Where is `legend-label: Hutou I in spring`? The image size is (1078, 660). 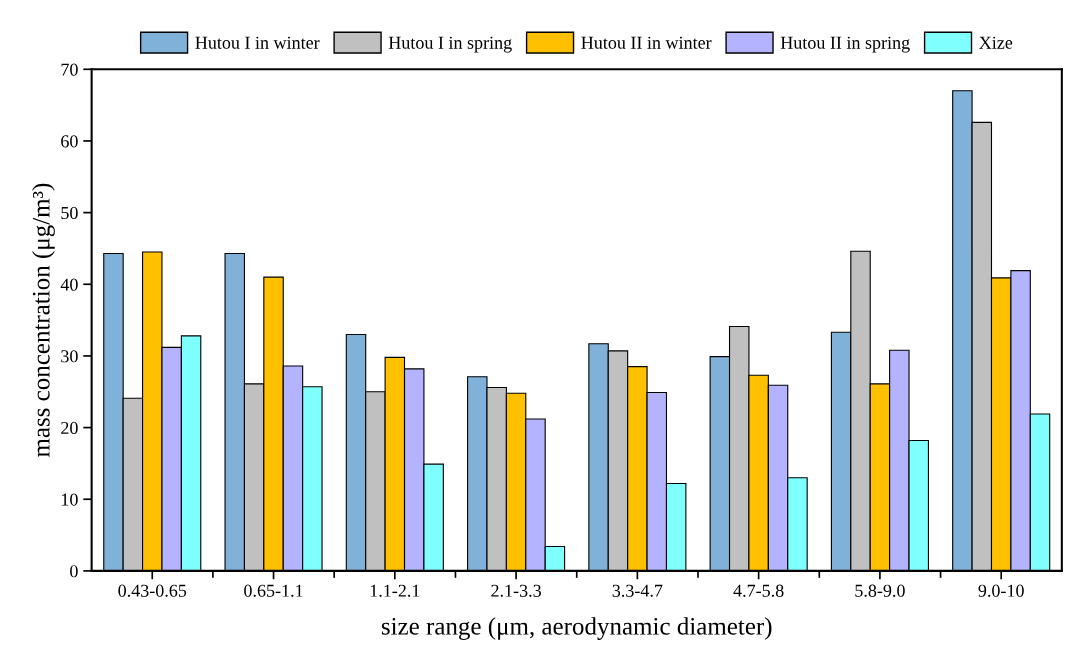 legend-label: Hutou I in spring is located at coordinates (450, 44).